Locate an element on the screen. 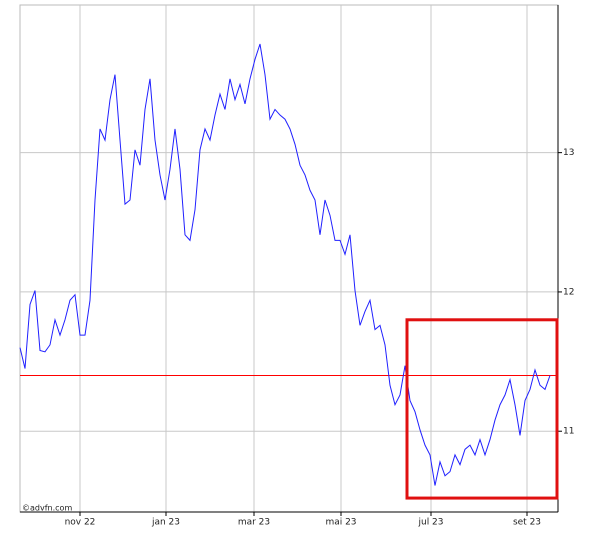  x-tick-label: nov 22 is located at coordinates (80, 523).